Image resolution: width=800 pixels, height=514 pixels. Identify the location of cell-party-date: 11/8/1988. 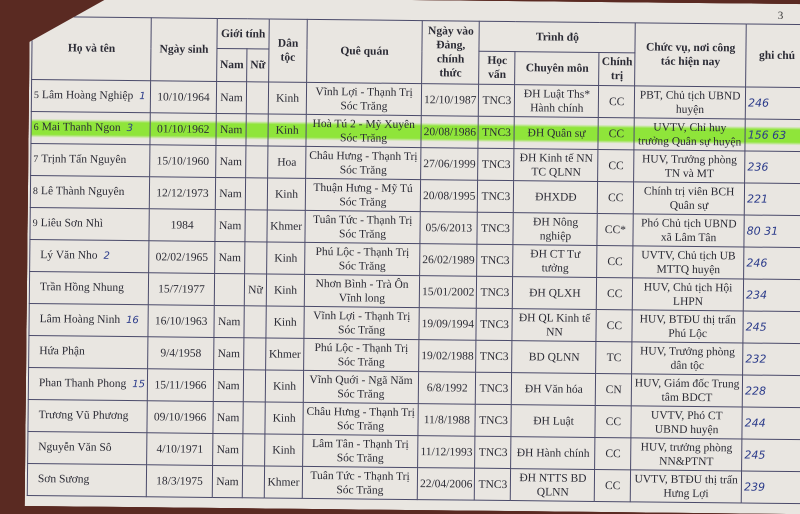
(447, 420).